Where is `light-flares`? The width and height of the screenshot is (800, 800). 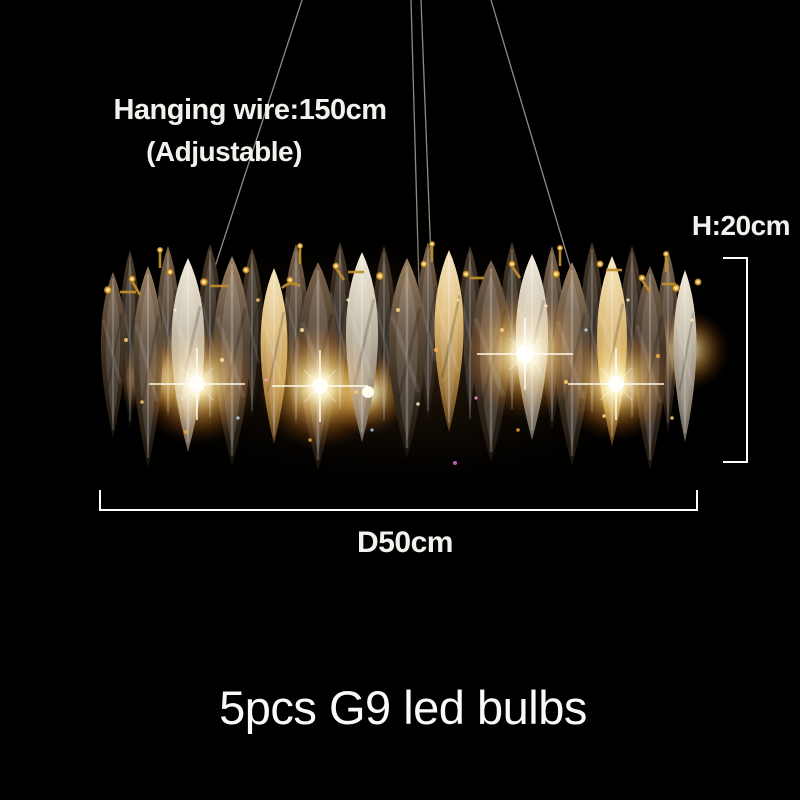
light-flares is located at coordinates (406, 370).